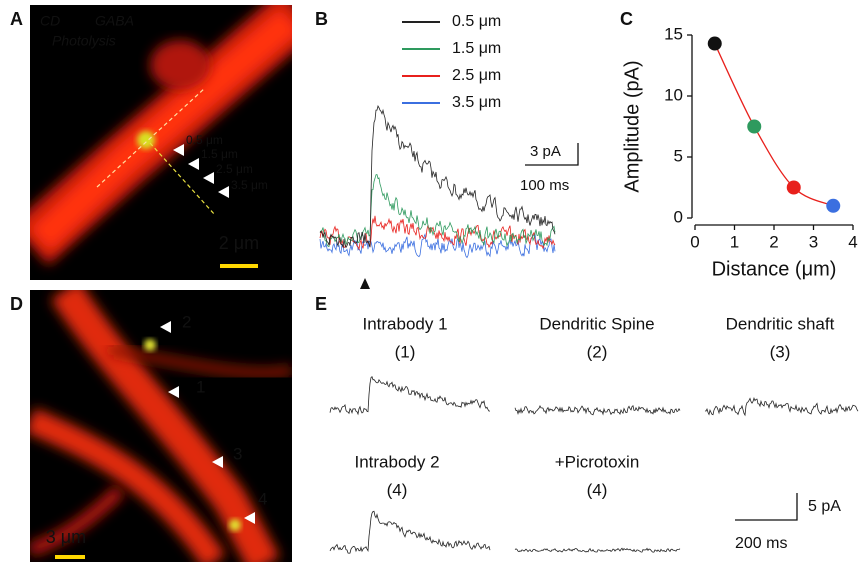 This screenshot has width=859, height=565. What do you see at coordinates (476, 102) in the screenshot?
I see `legend-label: 3.5 μm` at bounding box center [476, 102].